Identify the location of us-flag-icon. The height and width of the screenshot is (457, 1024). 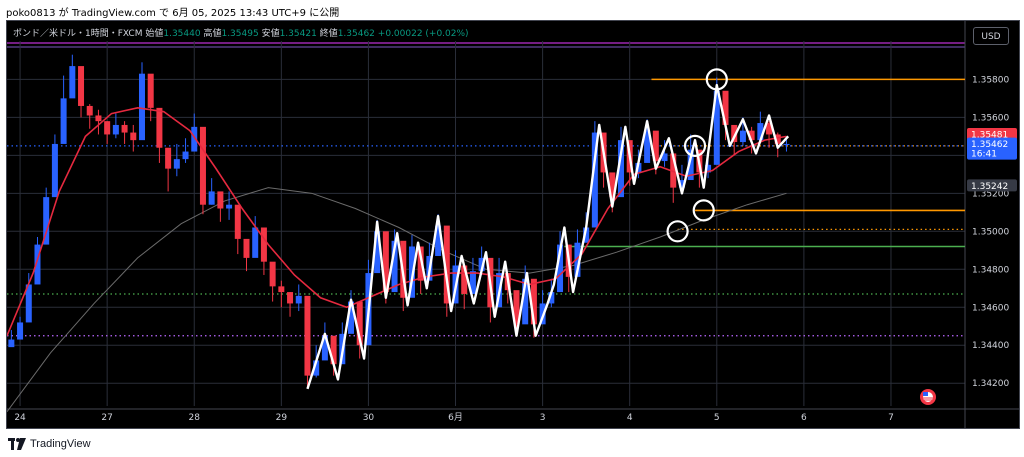
(928, 397).